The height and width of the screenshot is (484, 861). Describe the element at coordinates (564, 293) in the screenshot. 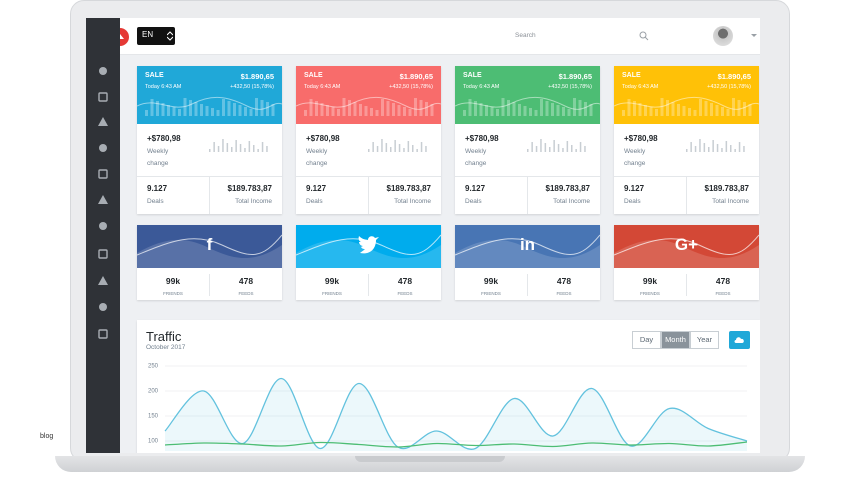

I see `feeds-label: FEEDS` at that location.